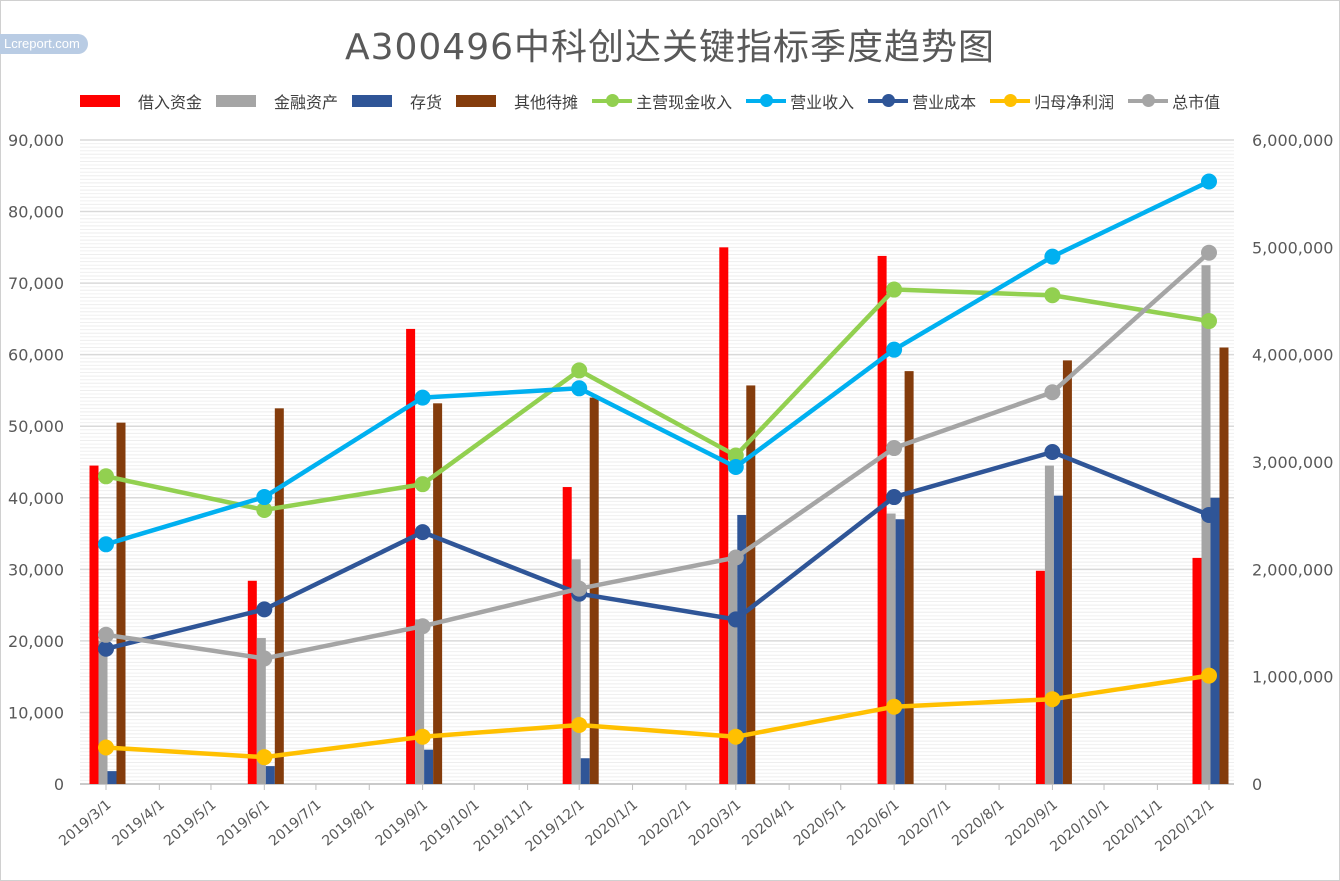 The image size is (1340, 881). Describe the element at coordinates (36, 426) in the screenshot. I see `y-left-tick-label: 50,000` at that location.